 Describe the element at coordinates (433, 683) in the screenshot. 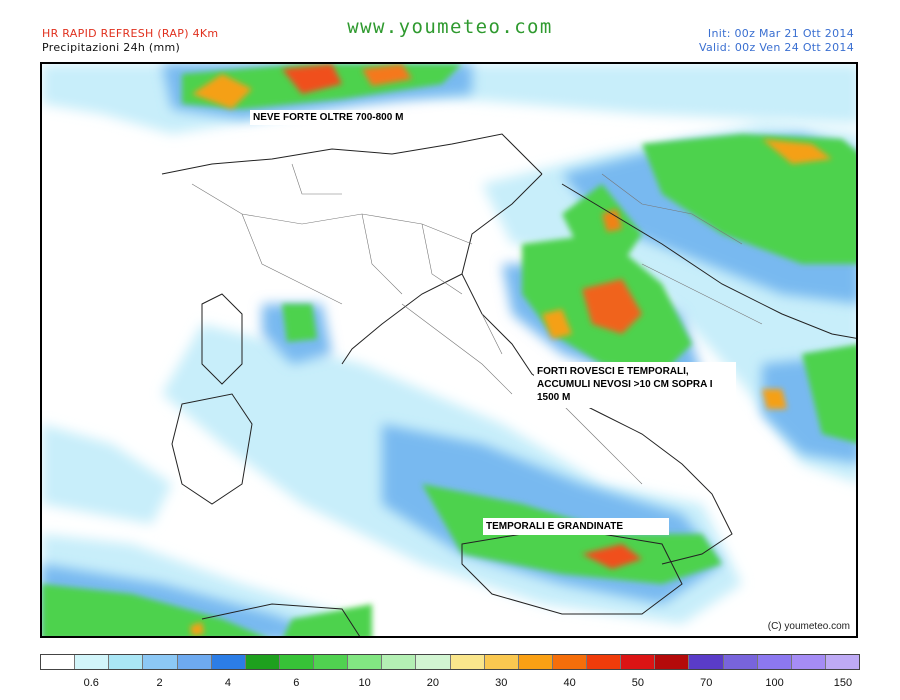

I see `scale-label: 20` at that location.